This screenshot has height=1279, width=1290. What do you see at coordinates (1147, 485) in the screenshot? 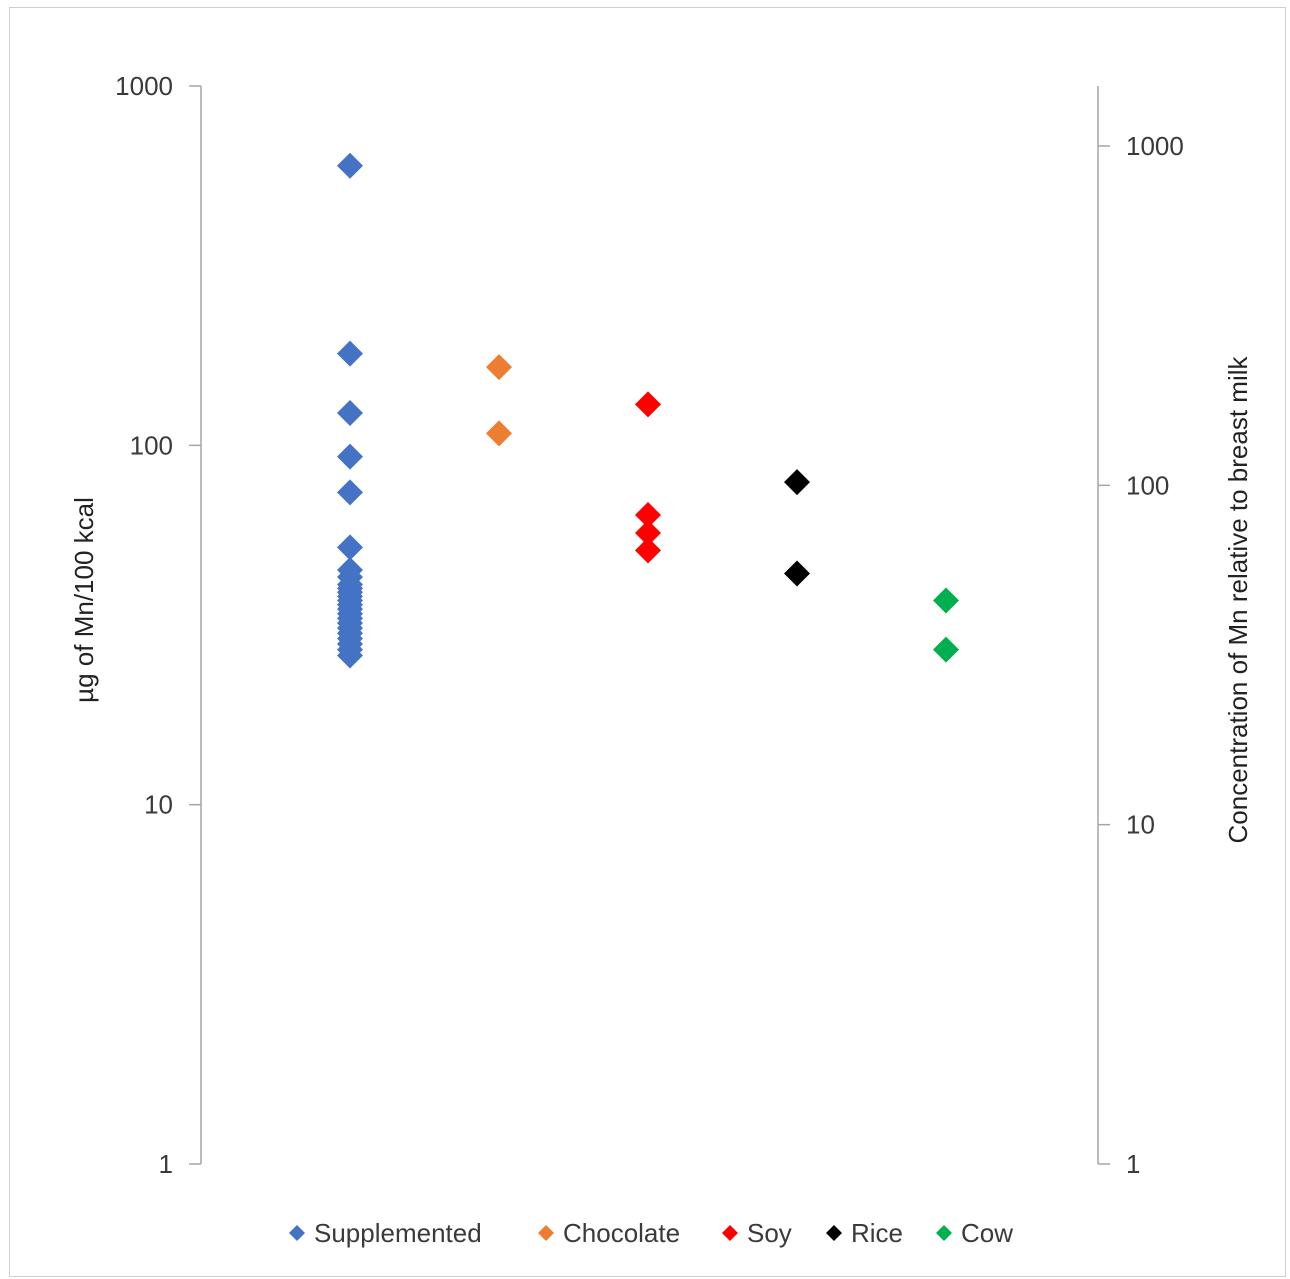
I see `right-tick-label: 100` at bounding box center [1147, 485].